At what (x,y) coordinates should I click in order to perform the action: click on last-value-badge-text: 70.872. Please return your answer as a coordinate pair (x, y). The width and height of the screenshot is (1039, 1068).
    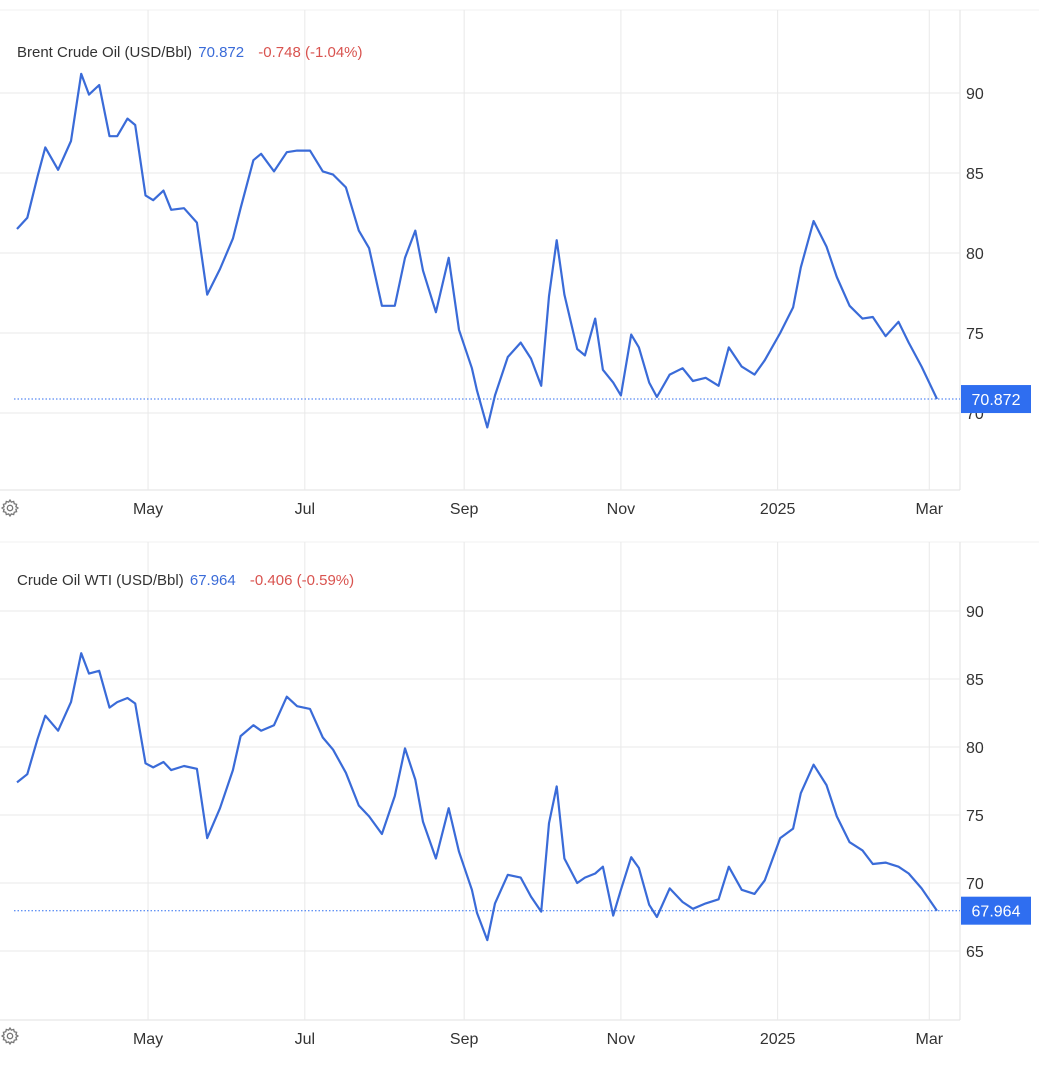
    Looking at the image, I should click on (996, 400).